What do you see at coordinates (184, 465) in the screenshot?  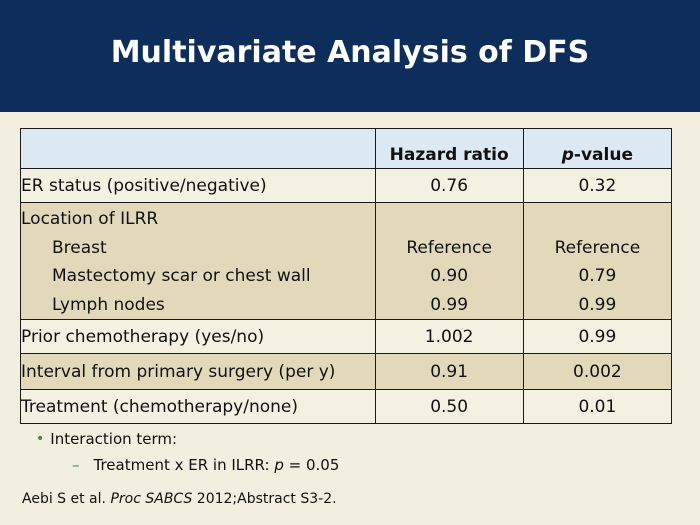 I see `sub-bullet-prefix: Treatment x ER in ILRR:` at bounding box center [184, 465].